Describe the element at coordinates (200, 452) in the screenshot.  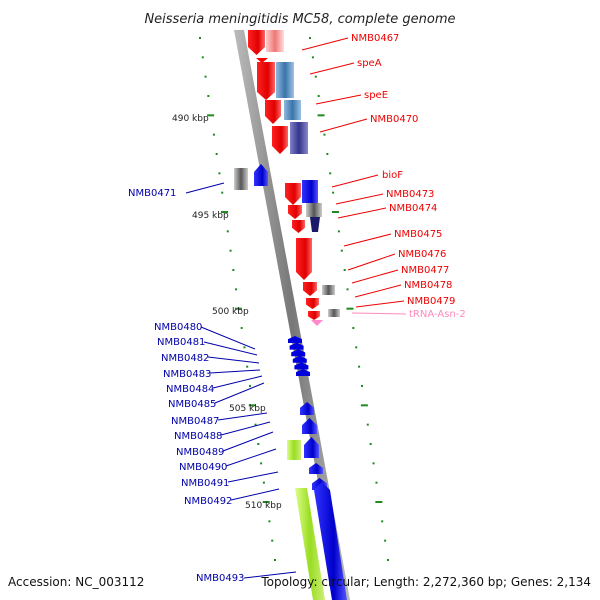
I see `gene-label-nmb0489: NMB0489` at that location.